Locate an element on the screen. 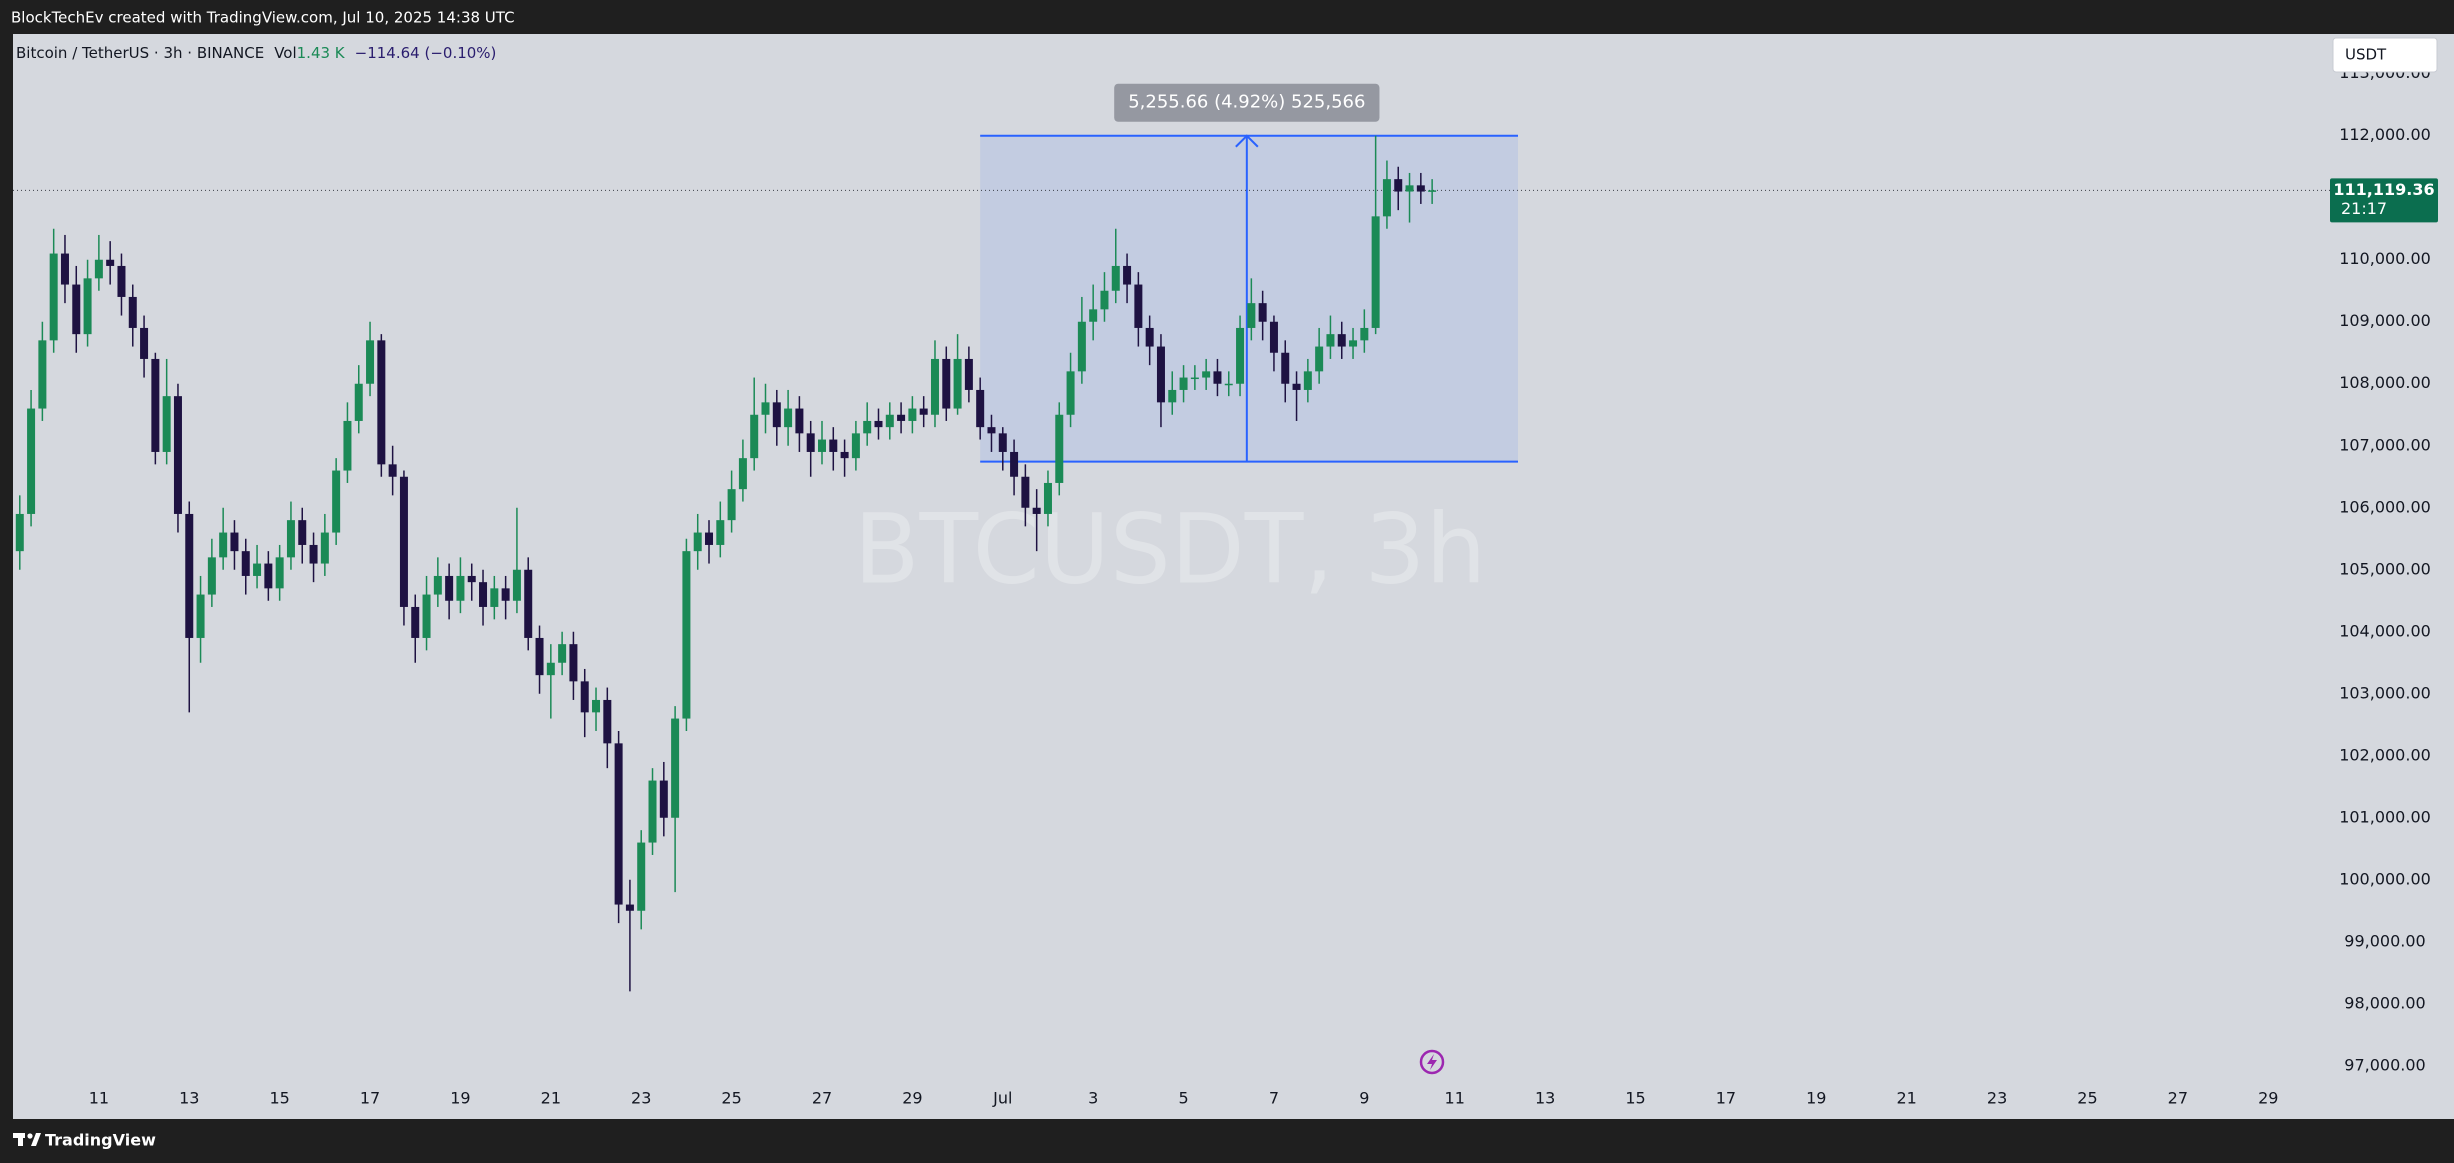 The width and height of the screenshot is (2454, 1163). x-tick-label: 13 is located at coordinates (189, 1098).